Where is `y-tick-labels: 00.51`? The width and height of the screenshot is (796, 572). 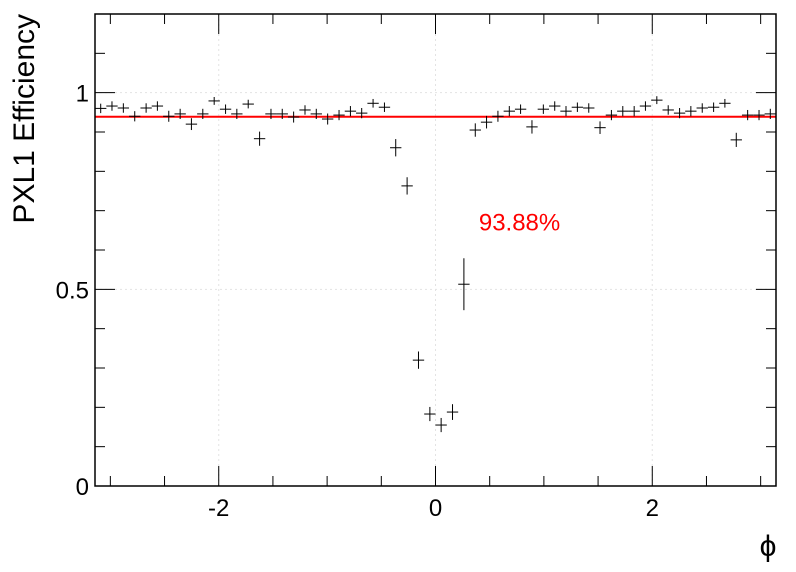
y-tick-labels: 00.51 is located at coordinates (72, 291).